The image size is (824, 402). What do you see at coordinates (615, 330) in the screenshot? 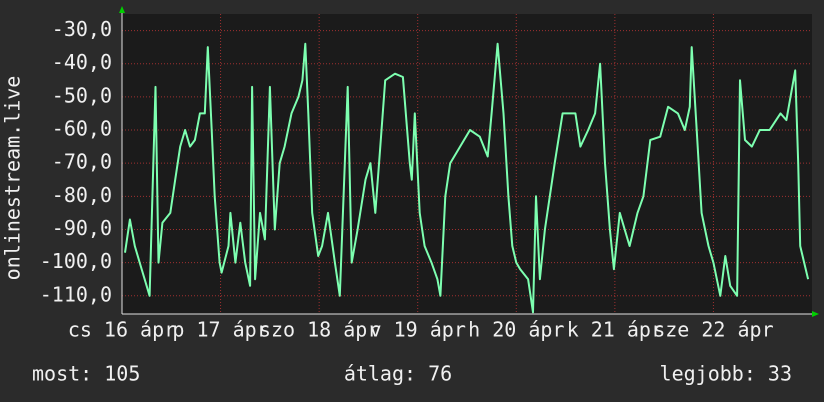
I see `x-tick-label: k 21 ápr` at bounding box center [615, 330].